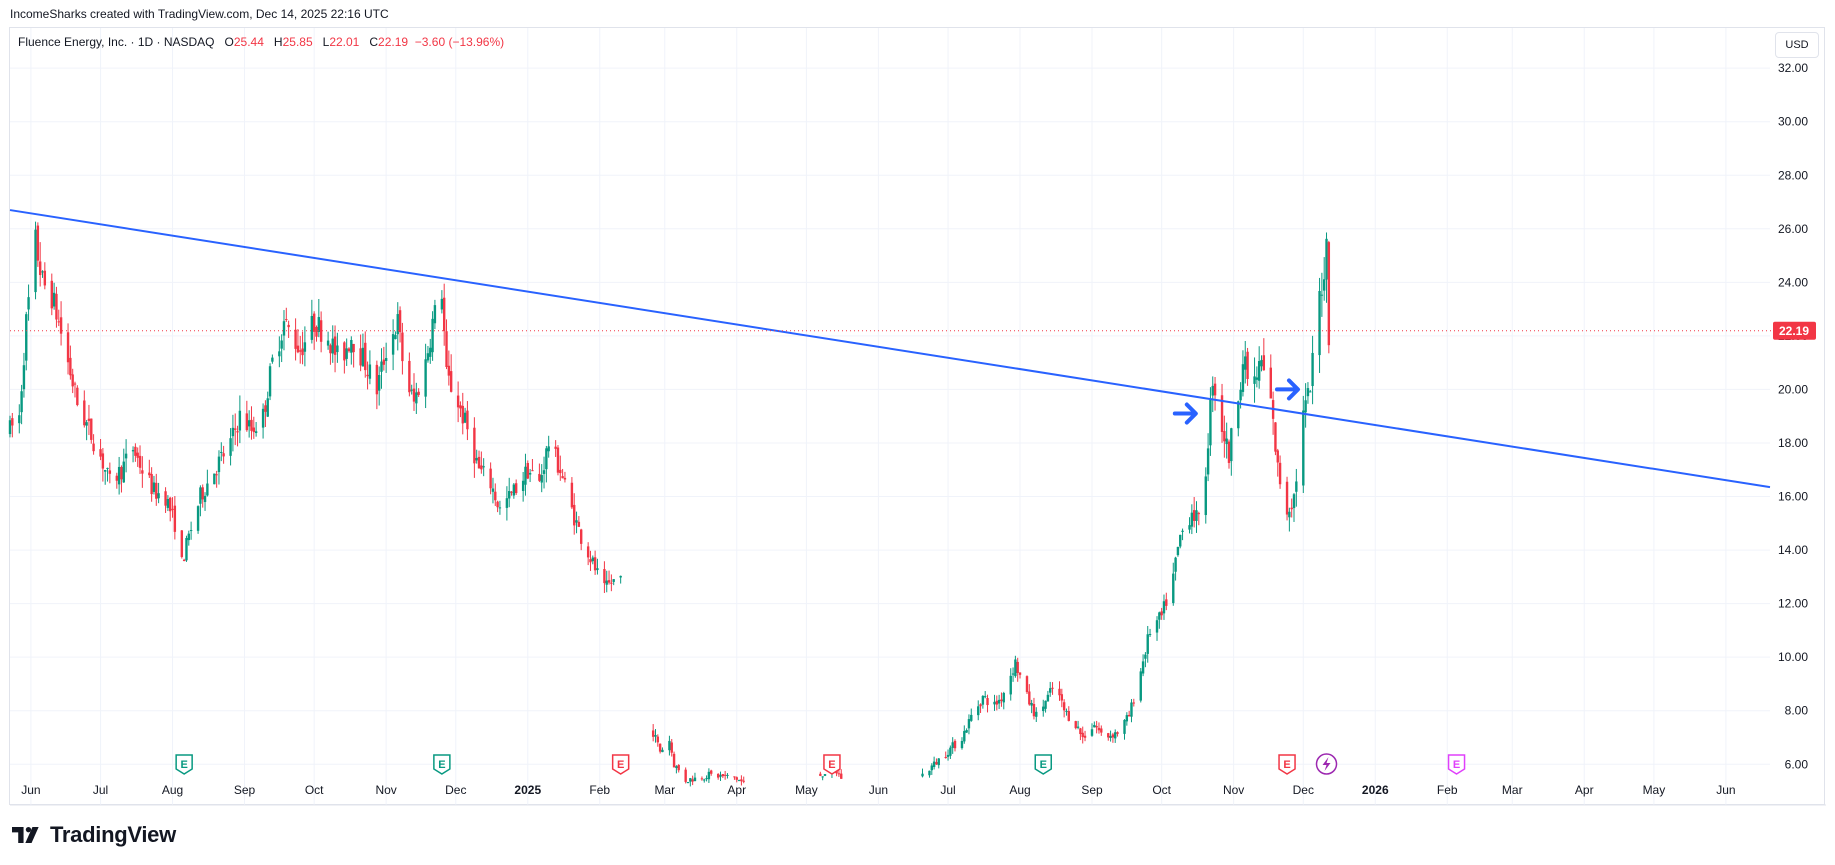 This screenshot has height=865, width=1835. I want to click on time-axis-tick-label: Mar, so click(664, 790).